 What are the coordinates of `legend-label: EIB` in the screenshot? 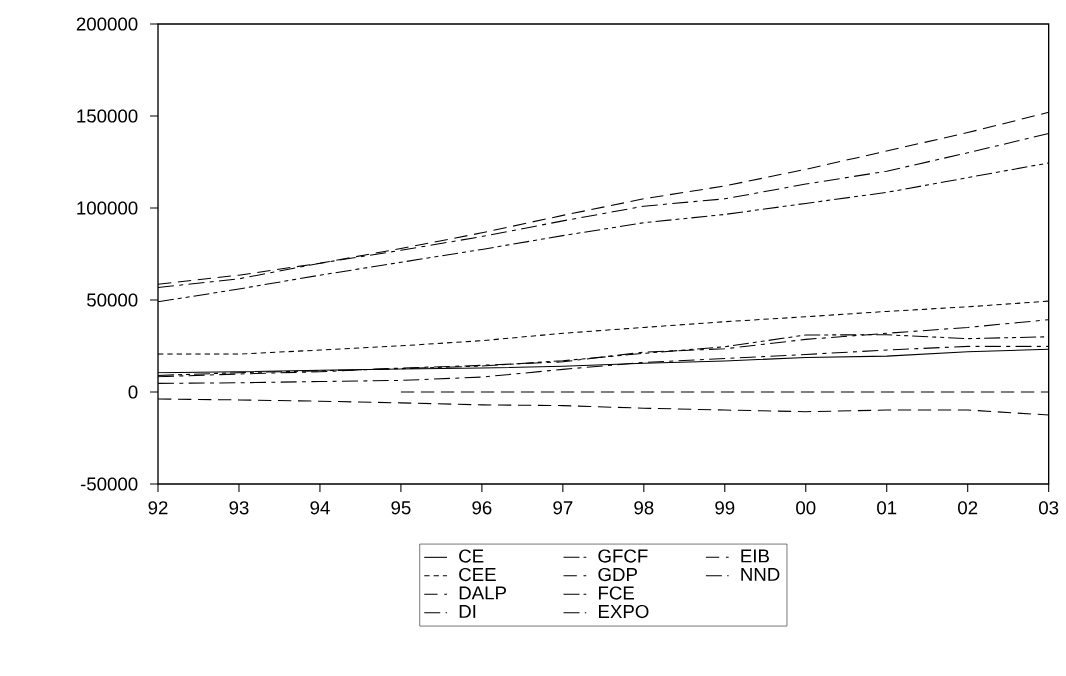 It's located at (755, 556).